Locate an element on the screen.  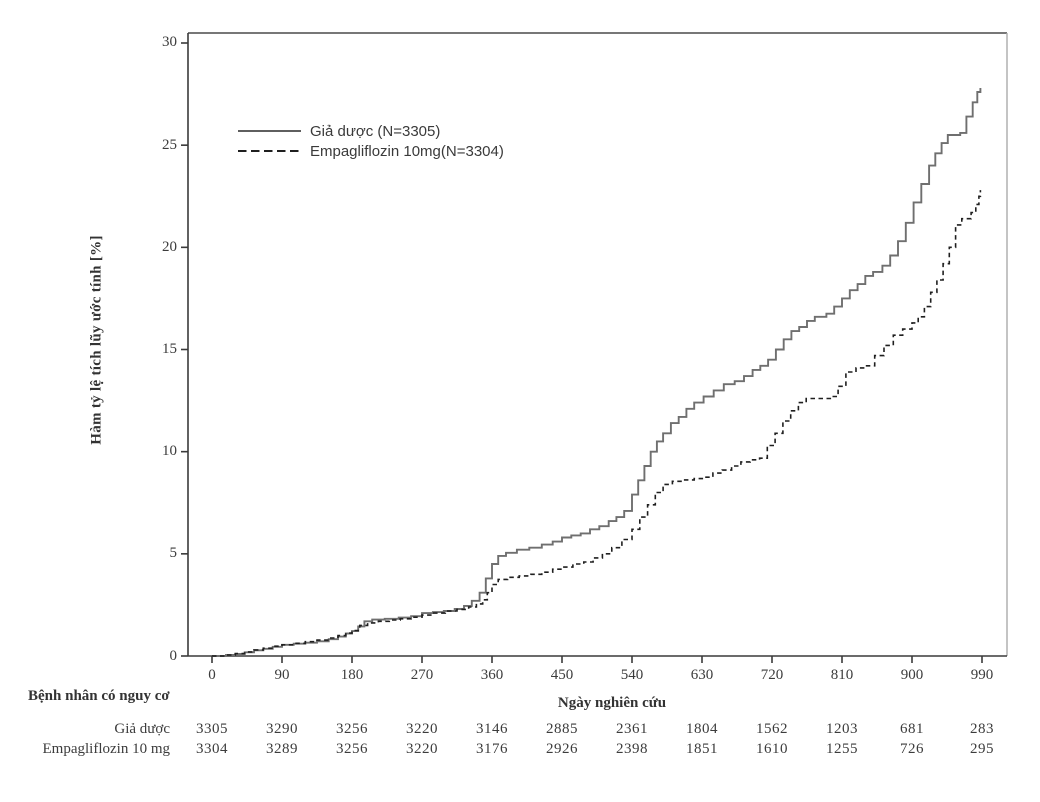
risk-value: 1203 is located at coordinates (842, 729).